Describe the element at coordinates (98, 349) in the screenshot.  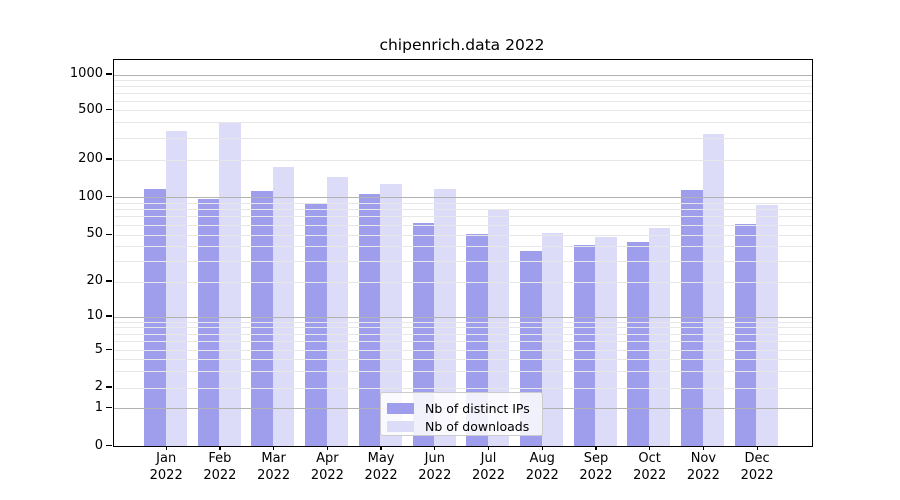
I see `y-tick-label: 5` at that location.